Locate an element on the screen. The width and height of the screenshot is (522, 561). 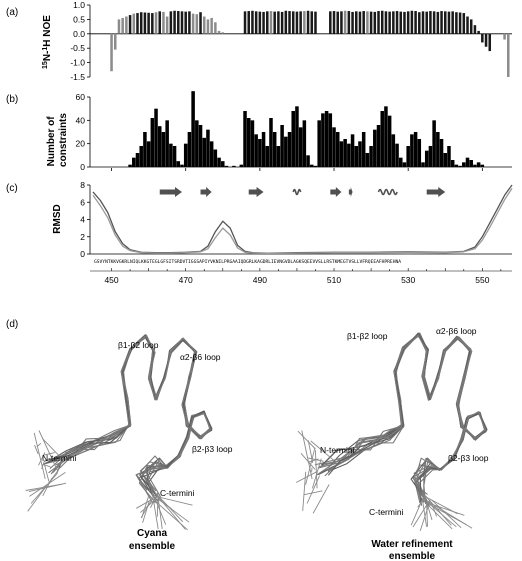
constraints-y-tick-label: 0 is located at coordinates (82, 167).